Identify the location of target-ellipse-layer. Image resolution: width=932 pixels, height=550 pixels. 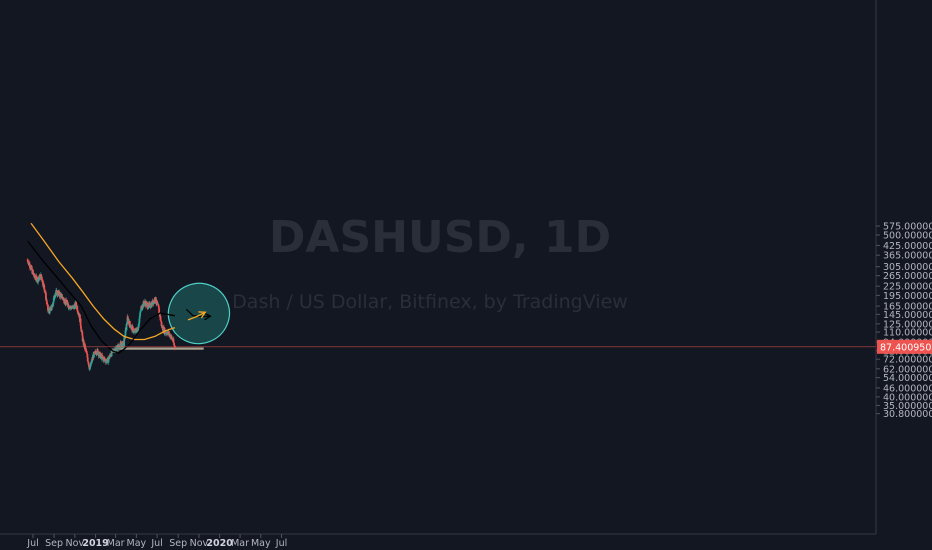
(199, 313).